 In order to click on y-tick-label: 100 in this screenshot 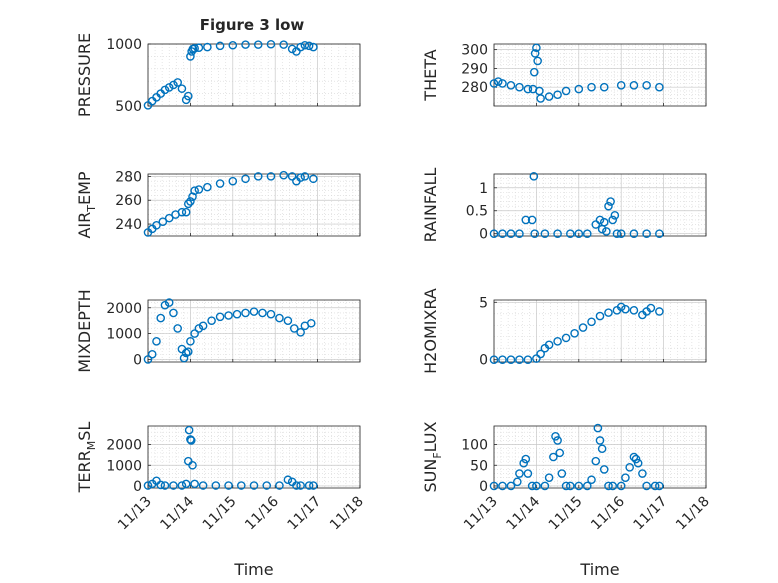, I will do `click(474, 446)`.